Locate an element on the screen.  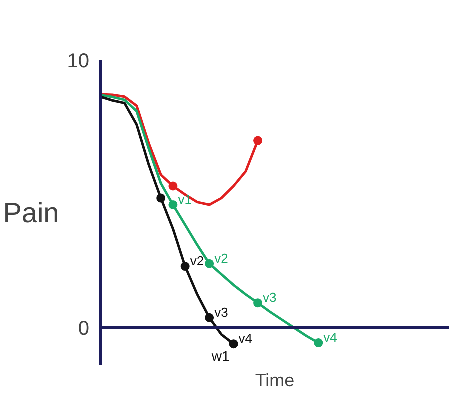
annotation: w1 is located at coordinates (220, 356).